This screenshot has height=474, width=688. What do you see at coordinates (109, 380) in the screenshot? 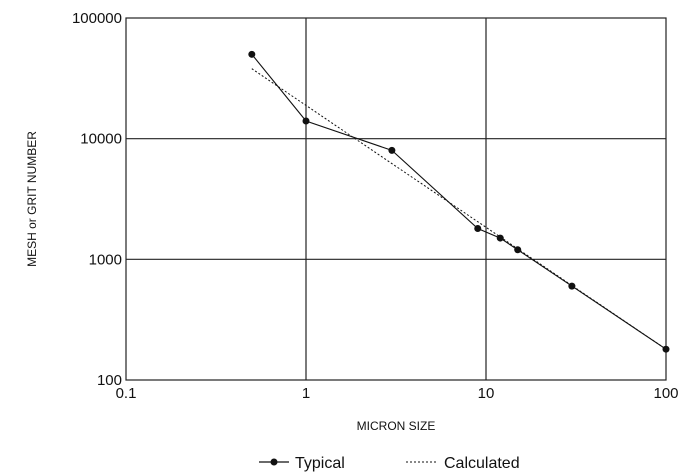
I see `y-tick-label: 100` at bounding box center [109, 380].